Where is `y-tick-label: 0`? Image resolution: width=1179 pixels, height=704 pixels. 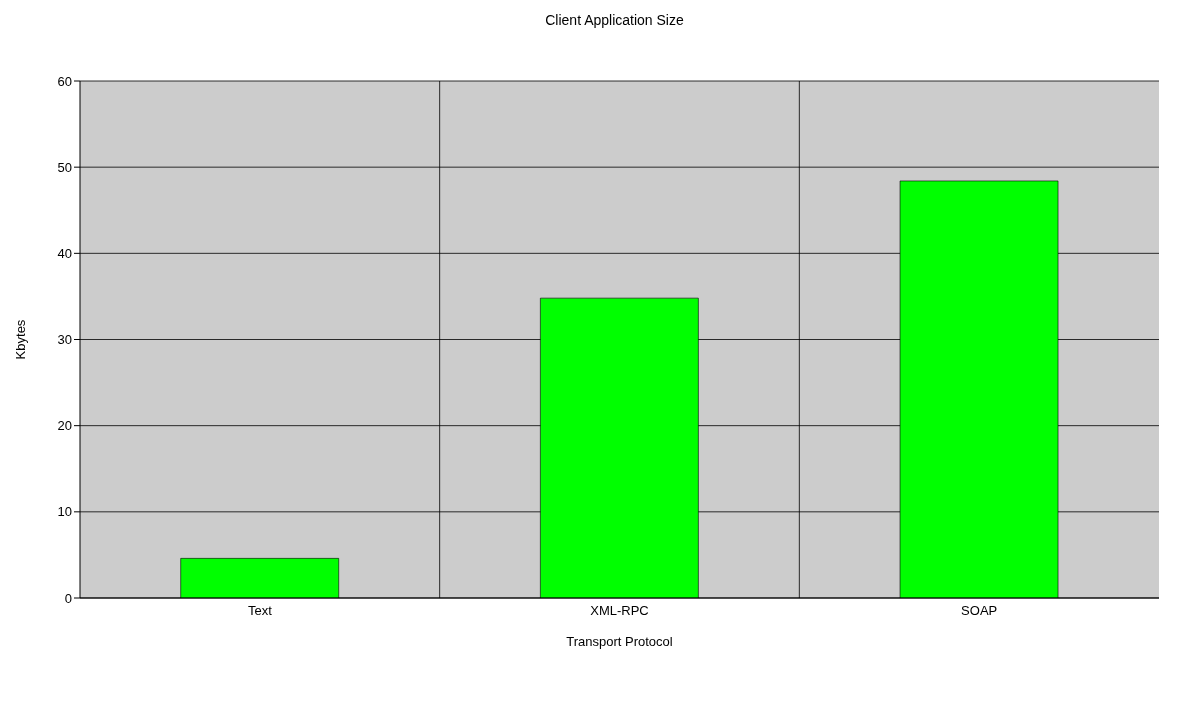 y-tick-label: 0 is located at coordinates (68, 598).